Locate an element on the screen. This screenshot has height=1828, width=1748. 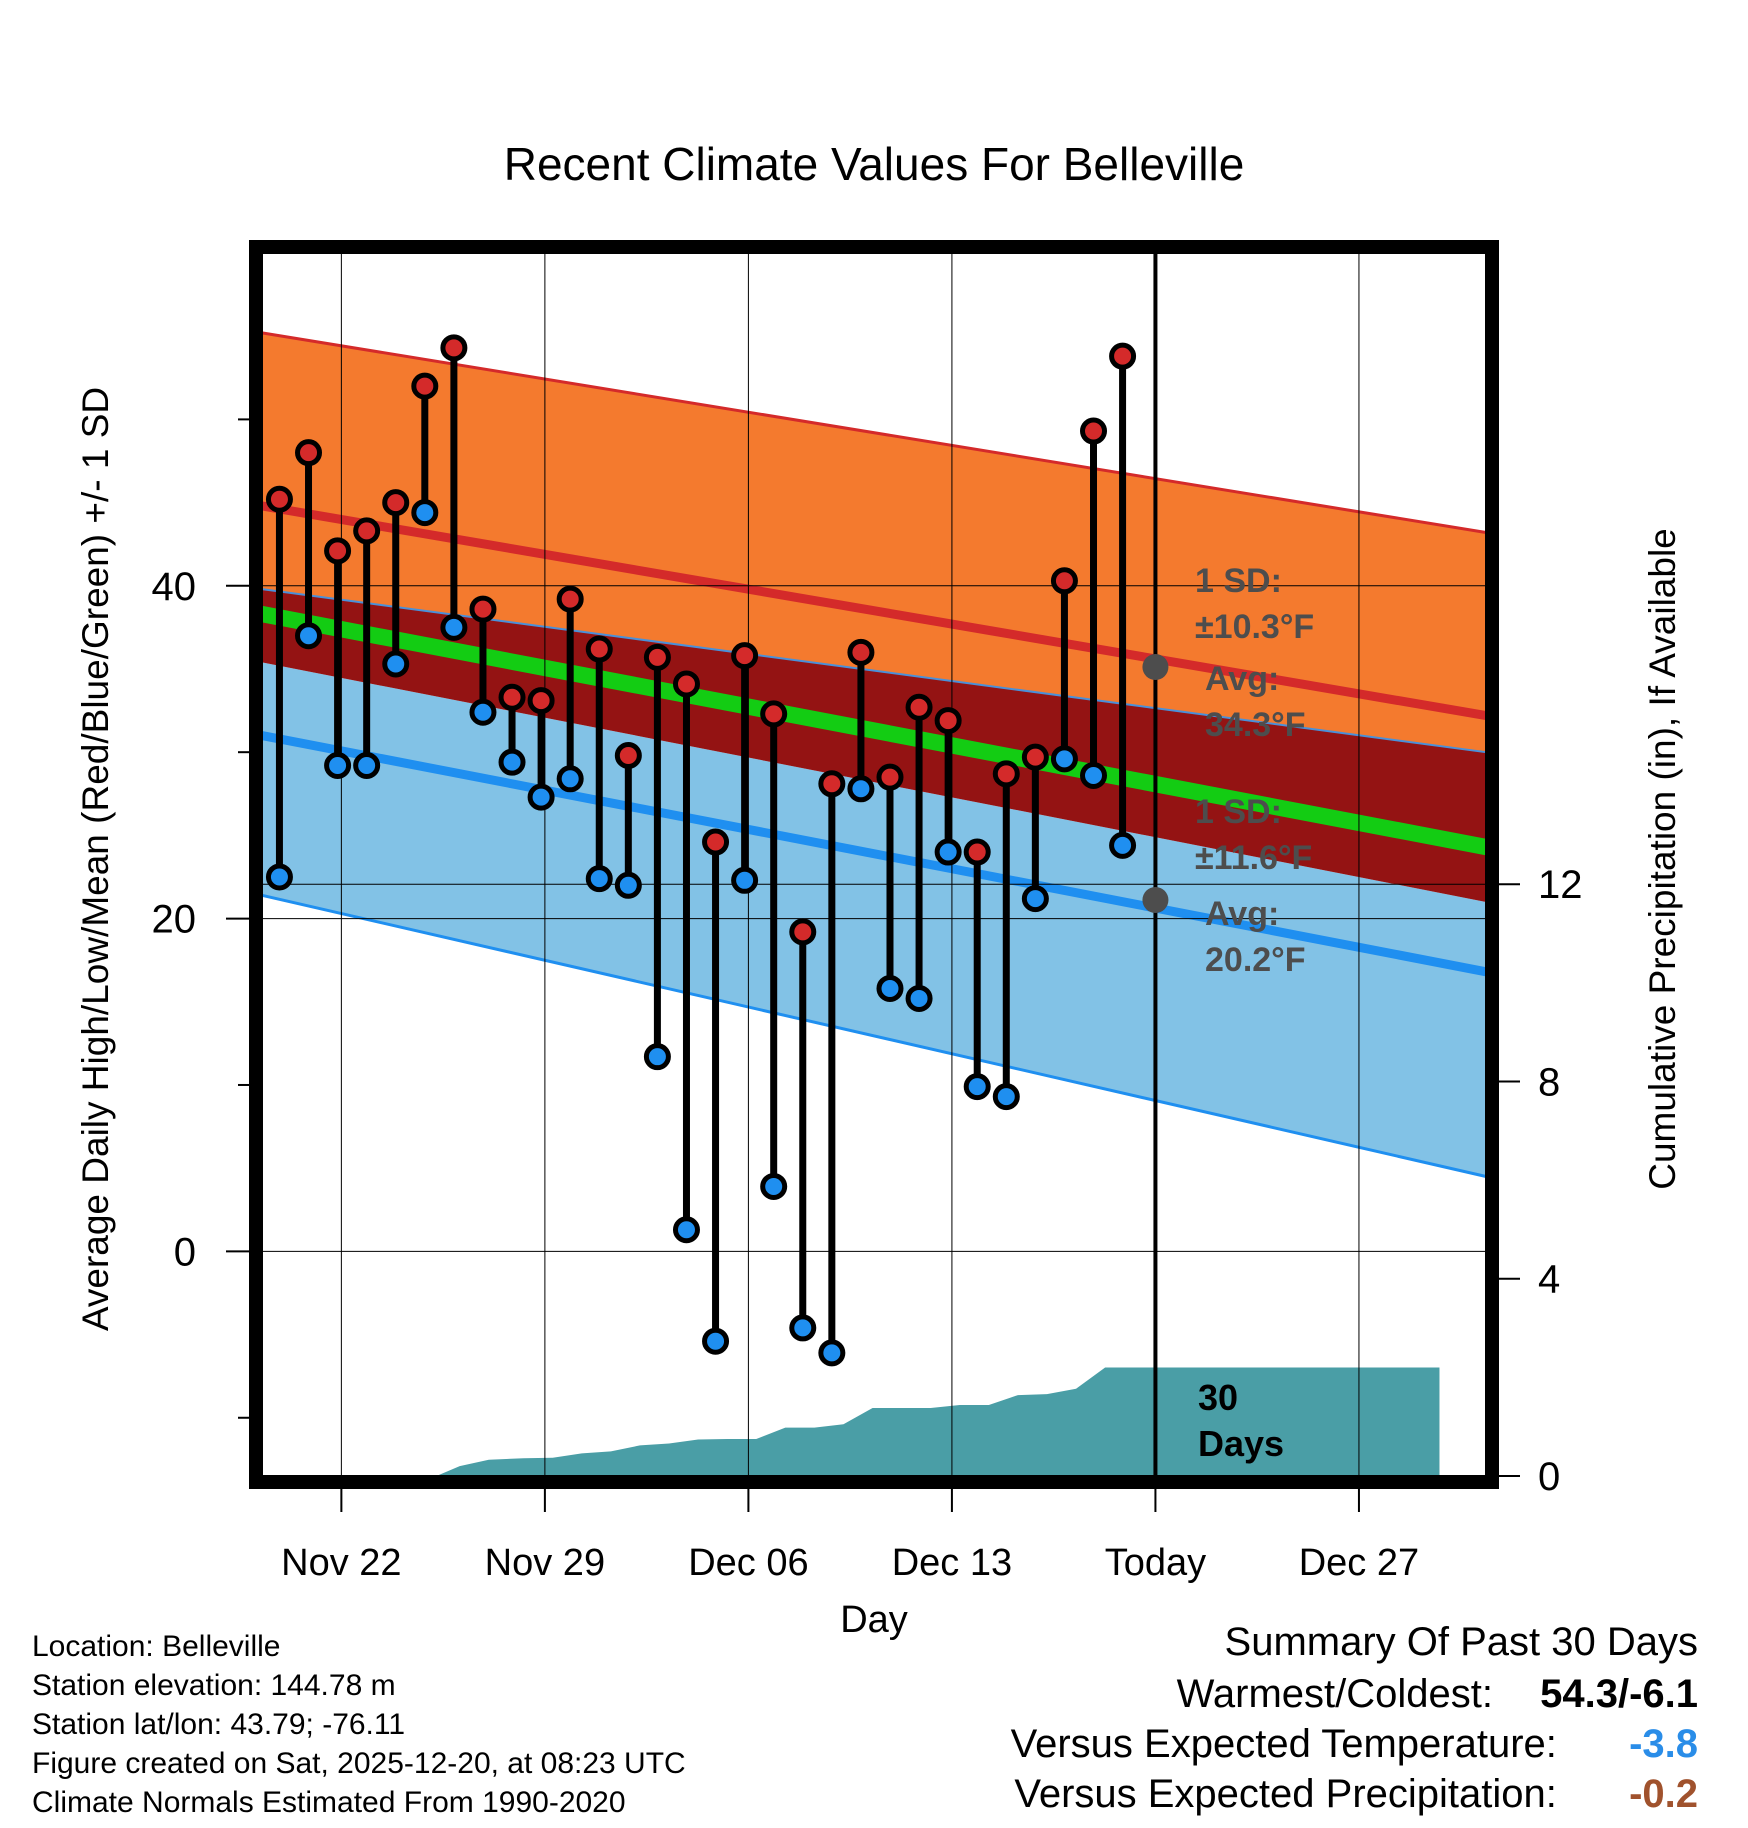
x-tick-label: Nov 29 is located at coordinates (545, 1563).